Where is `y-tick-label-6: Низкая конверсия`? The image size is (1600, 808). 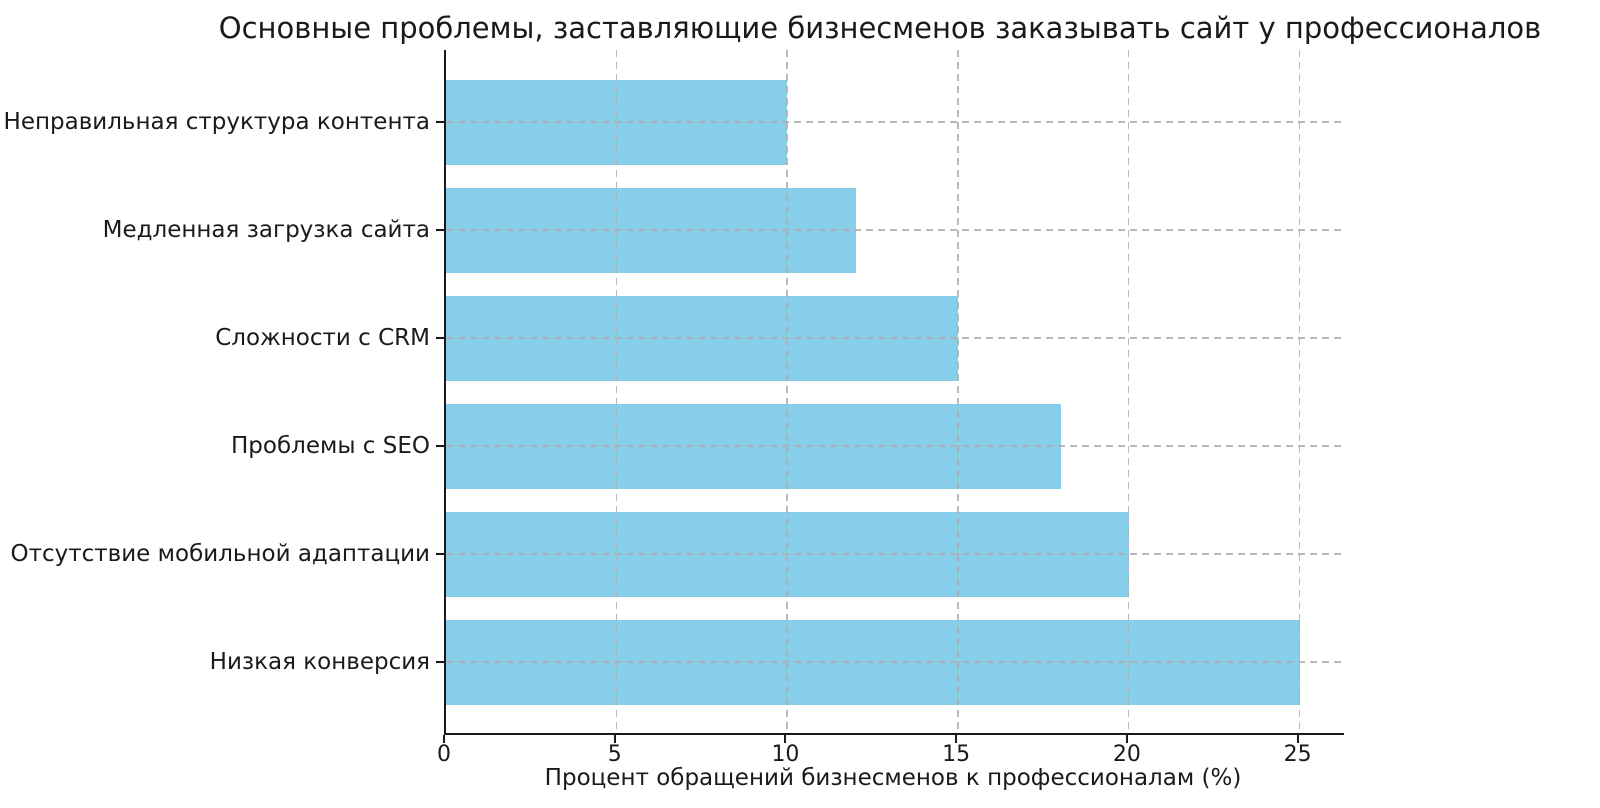
y-tick-label-6: Низкая конверсия is located at coordinates (319, 662).